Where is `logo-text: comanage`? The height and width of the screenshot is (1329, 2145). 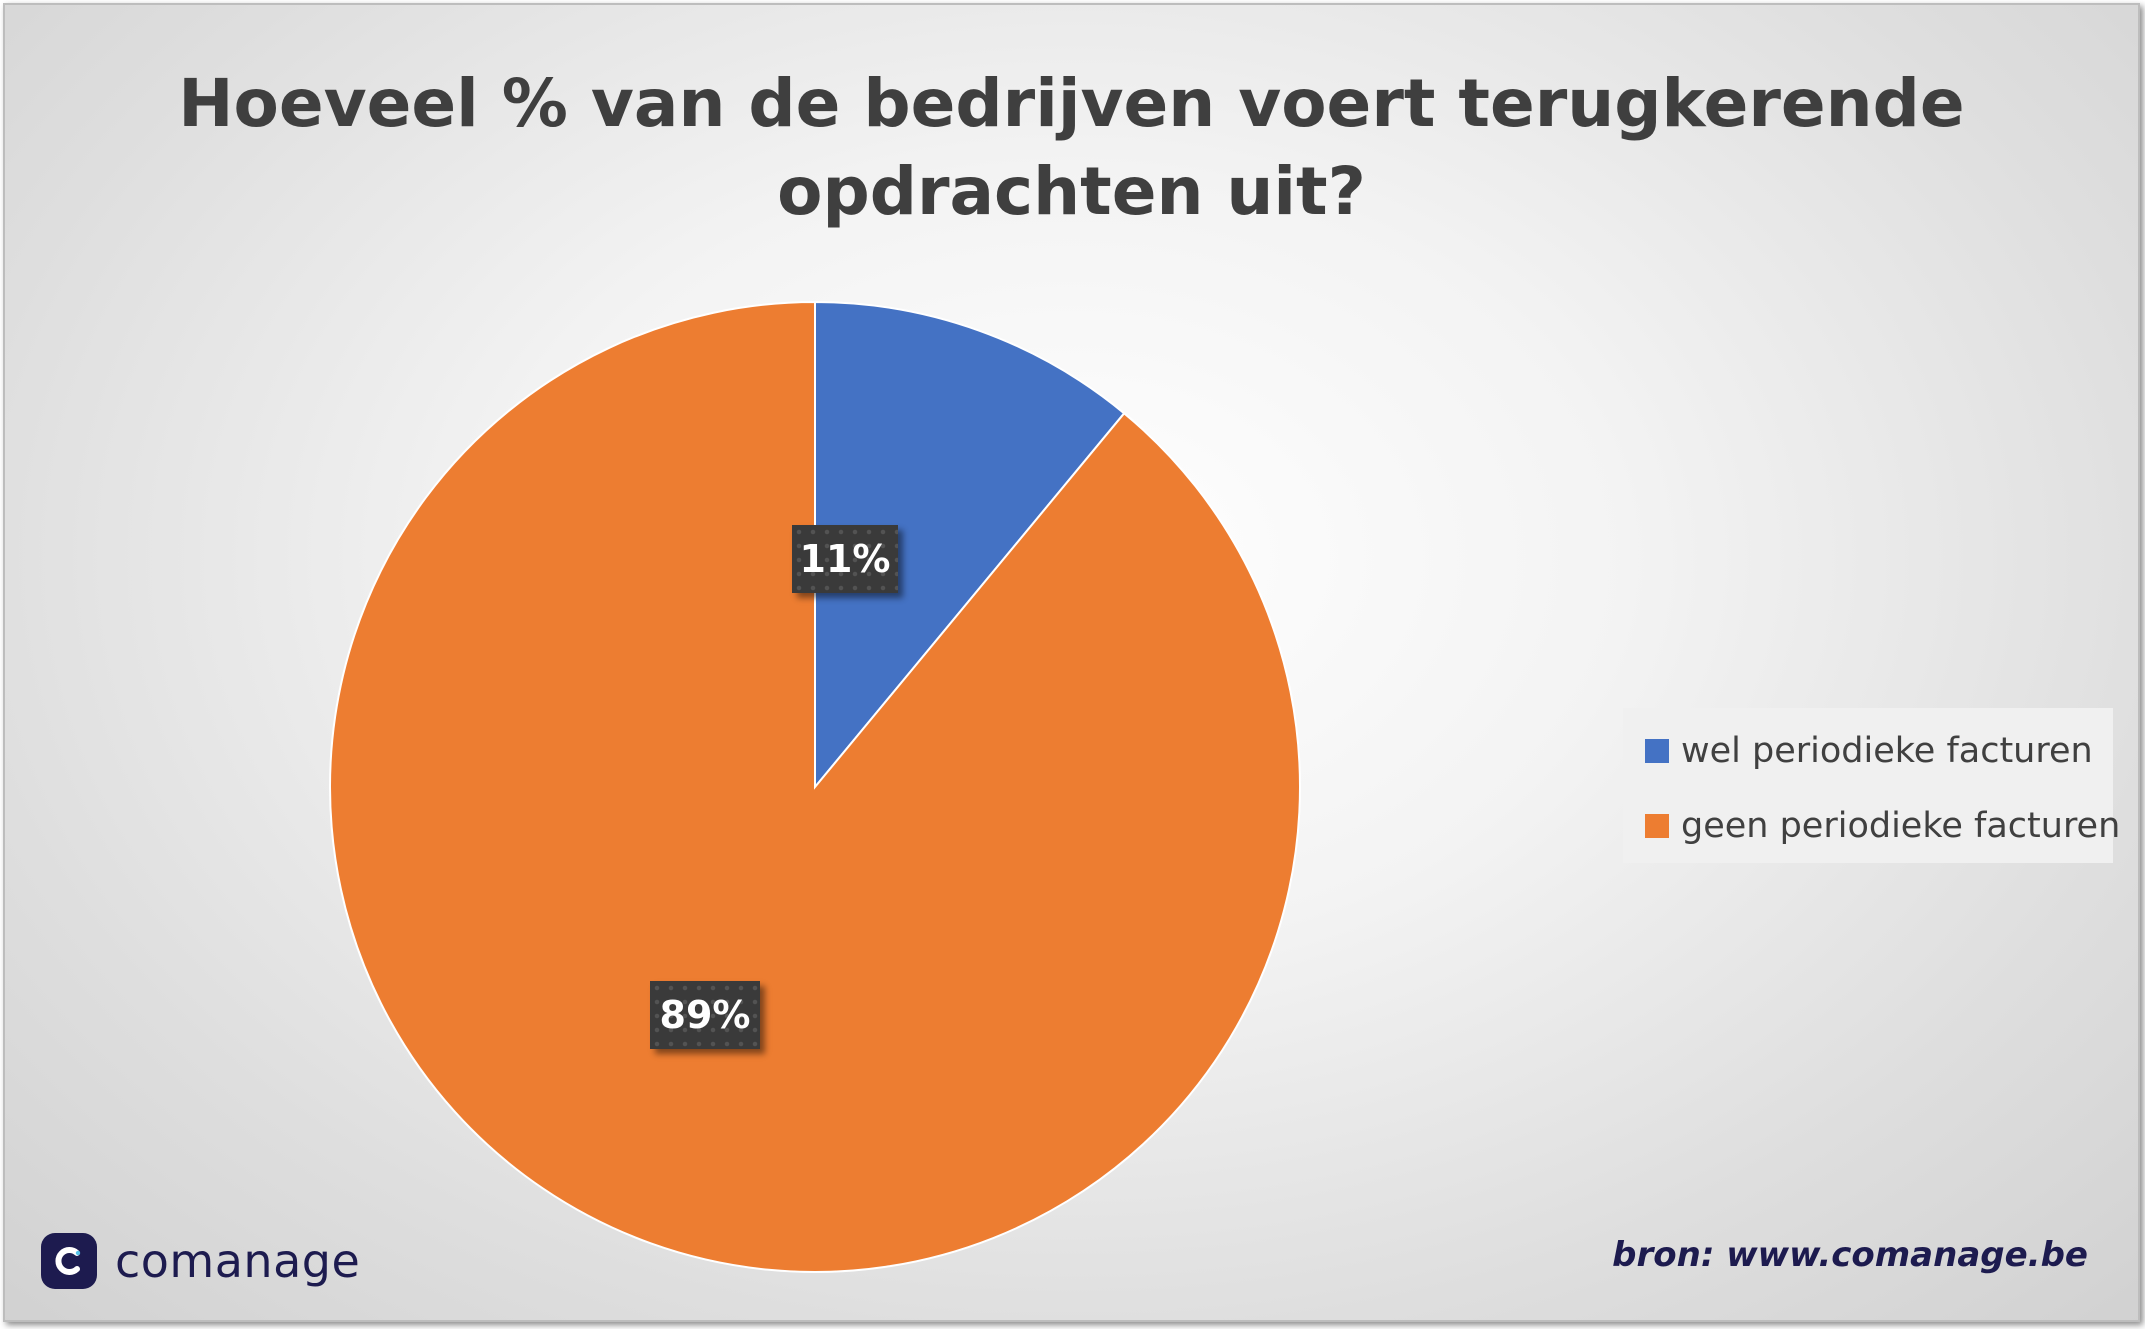
logo-text: comanage is located at coordinates (238, 1261).